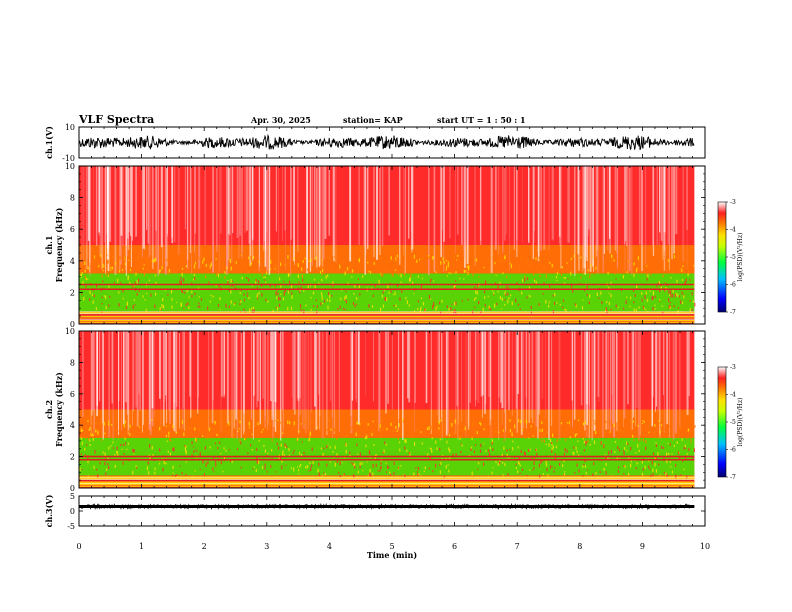 This screenshot has width=792, height=612. I want to click on ch1-spectrogram-ylabel: Frequency (kHz), so click(59, 244).